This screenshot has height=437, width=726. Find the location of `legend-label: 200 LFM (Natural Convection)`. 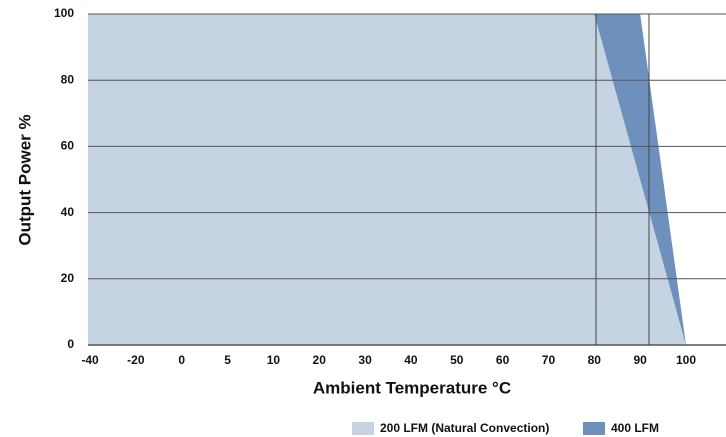

legend-label: 200 LFM (Natural Convection) is located at coordinates (464, 428).